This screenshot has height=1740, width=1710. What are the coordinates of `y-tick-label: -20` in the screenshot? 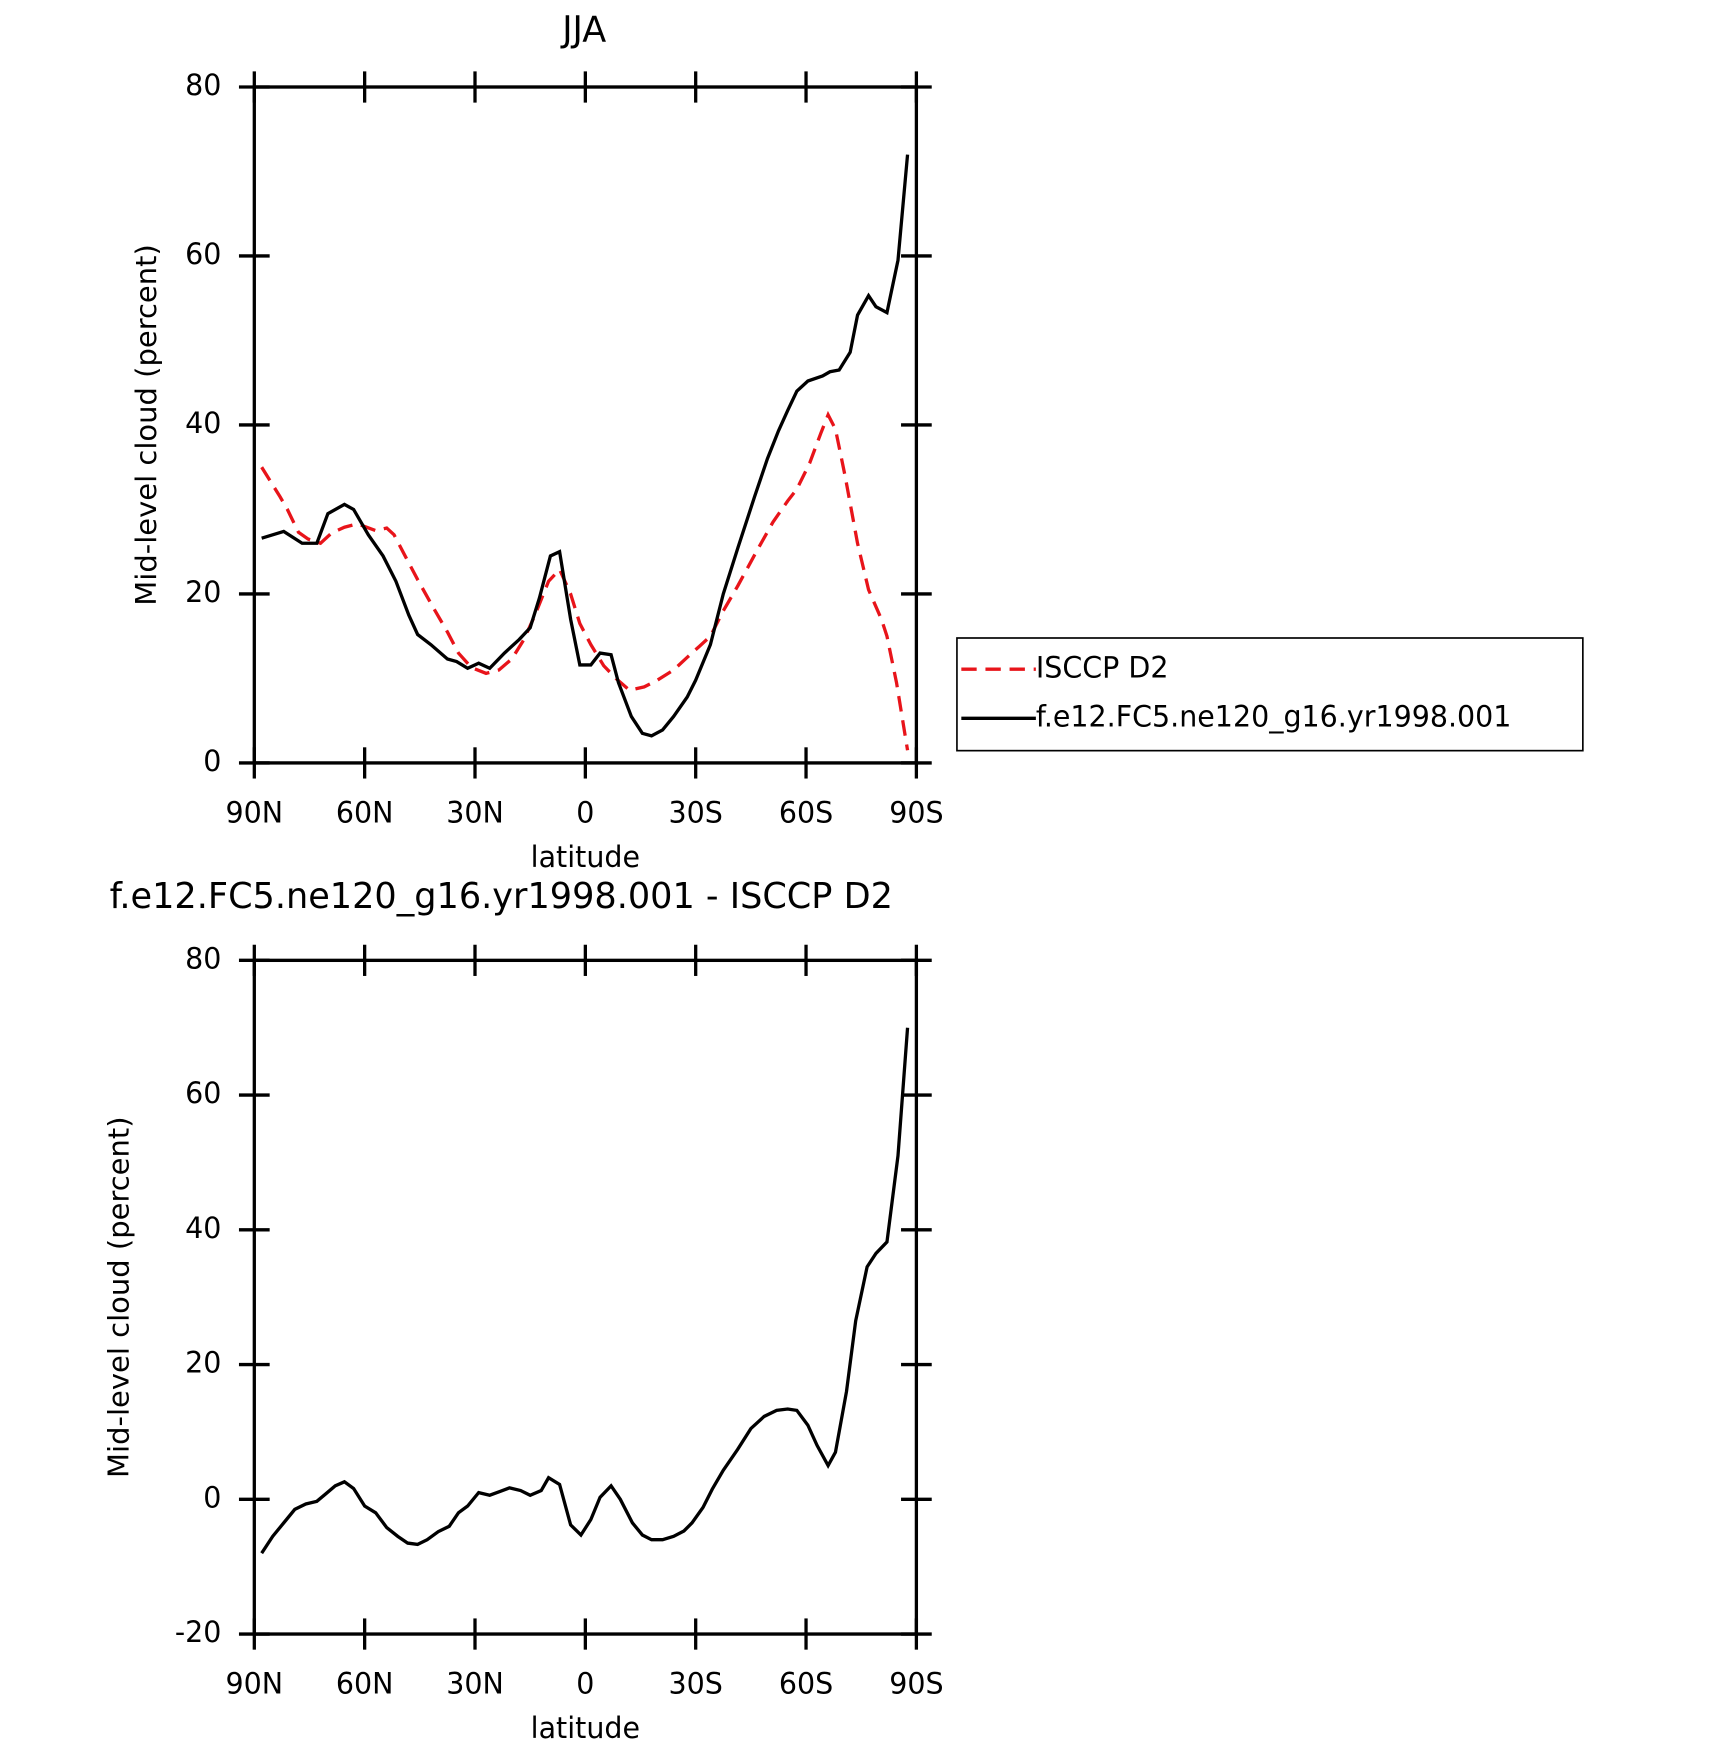 It's located at (198, 1632).